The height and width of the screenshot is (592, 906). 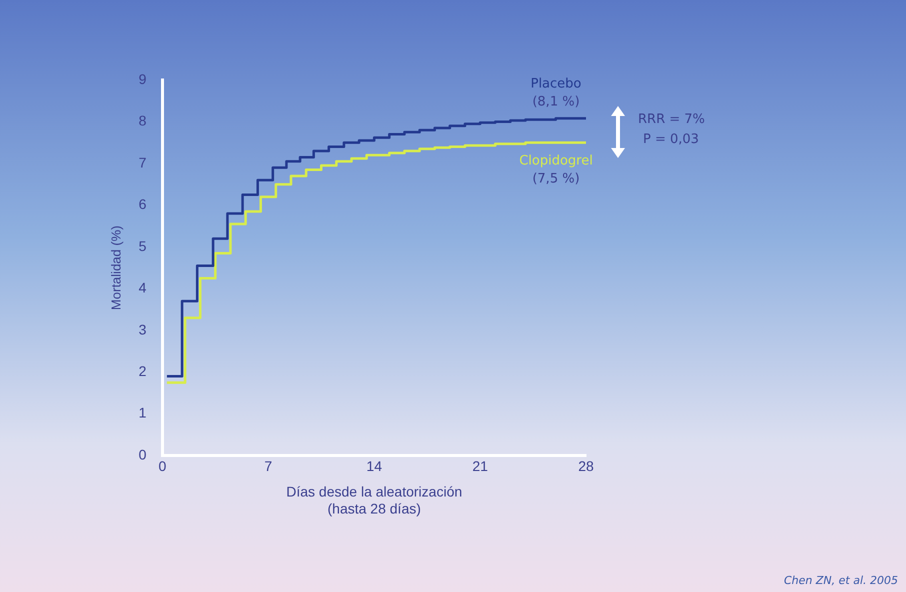 I want to click on x-tick-label: 7, so click(x=268, y=466).